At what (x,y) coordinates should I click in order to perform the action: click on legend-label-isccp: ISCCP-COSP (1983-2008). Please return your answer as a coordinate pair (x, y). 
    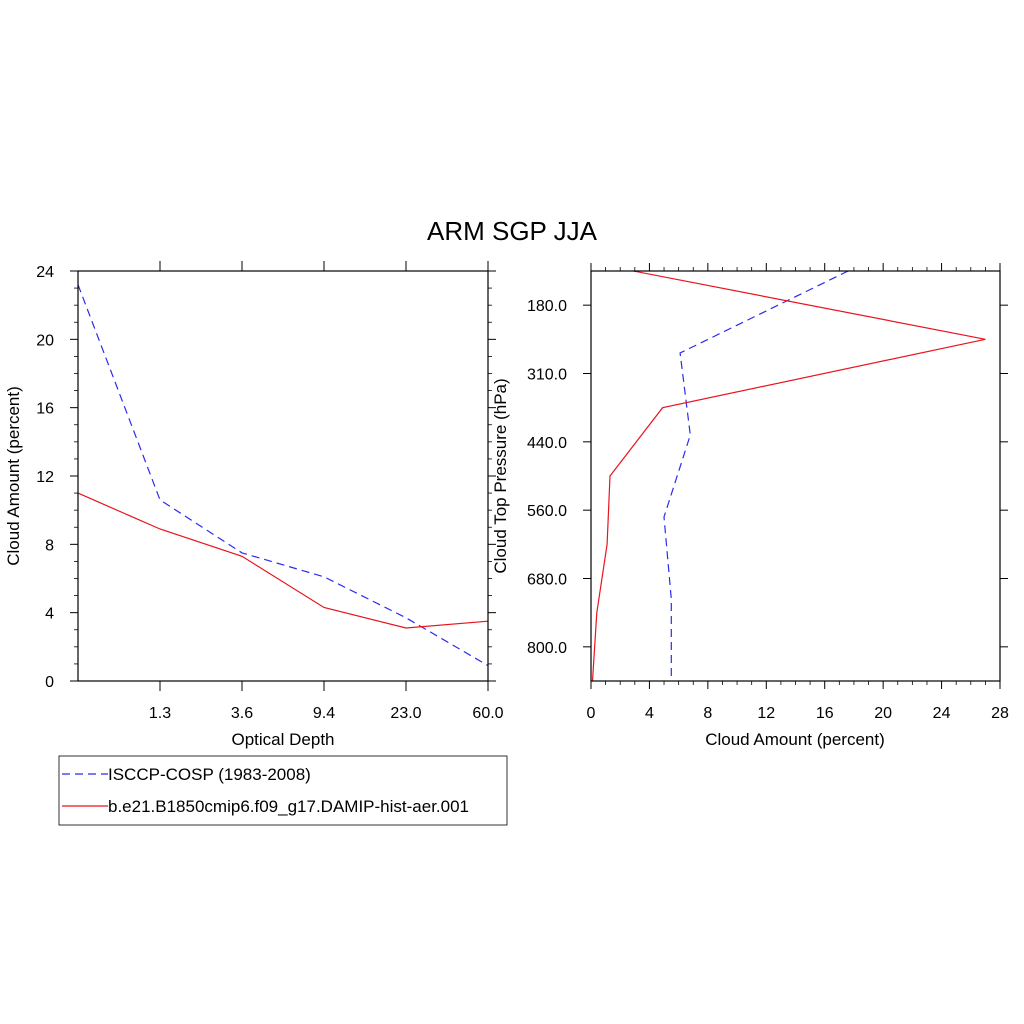
    Looking at the image, I should click on (209, 774).